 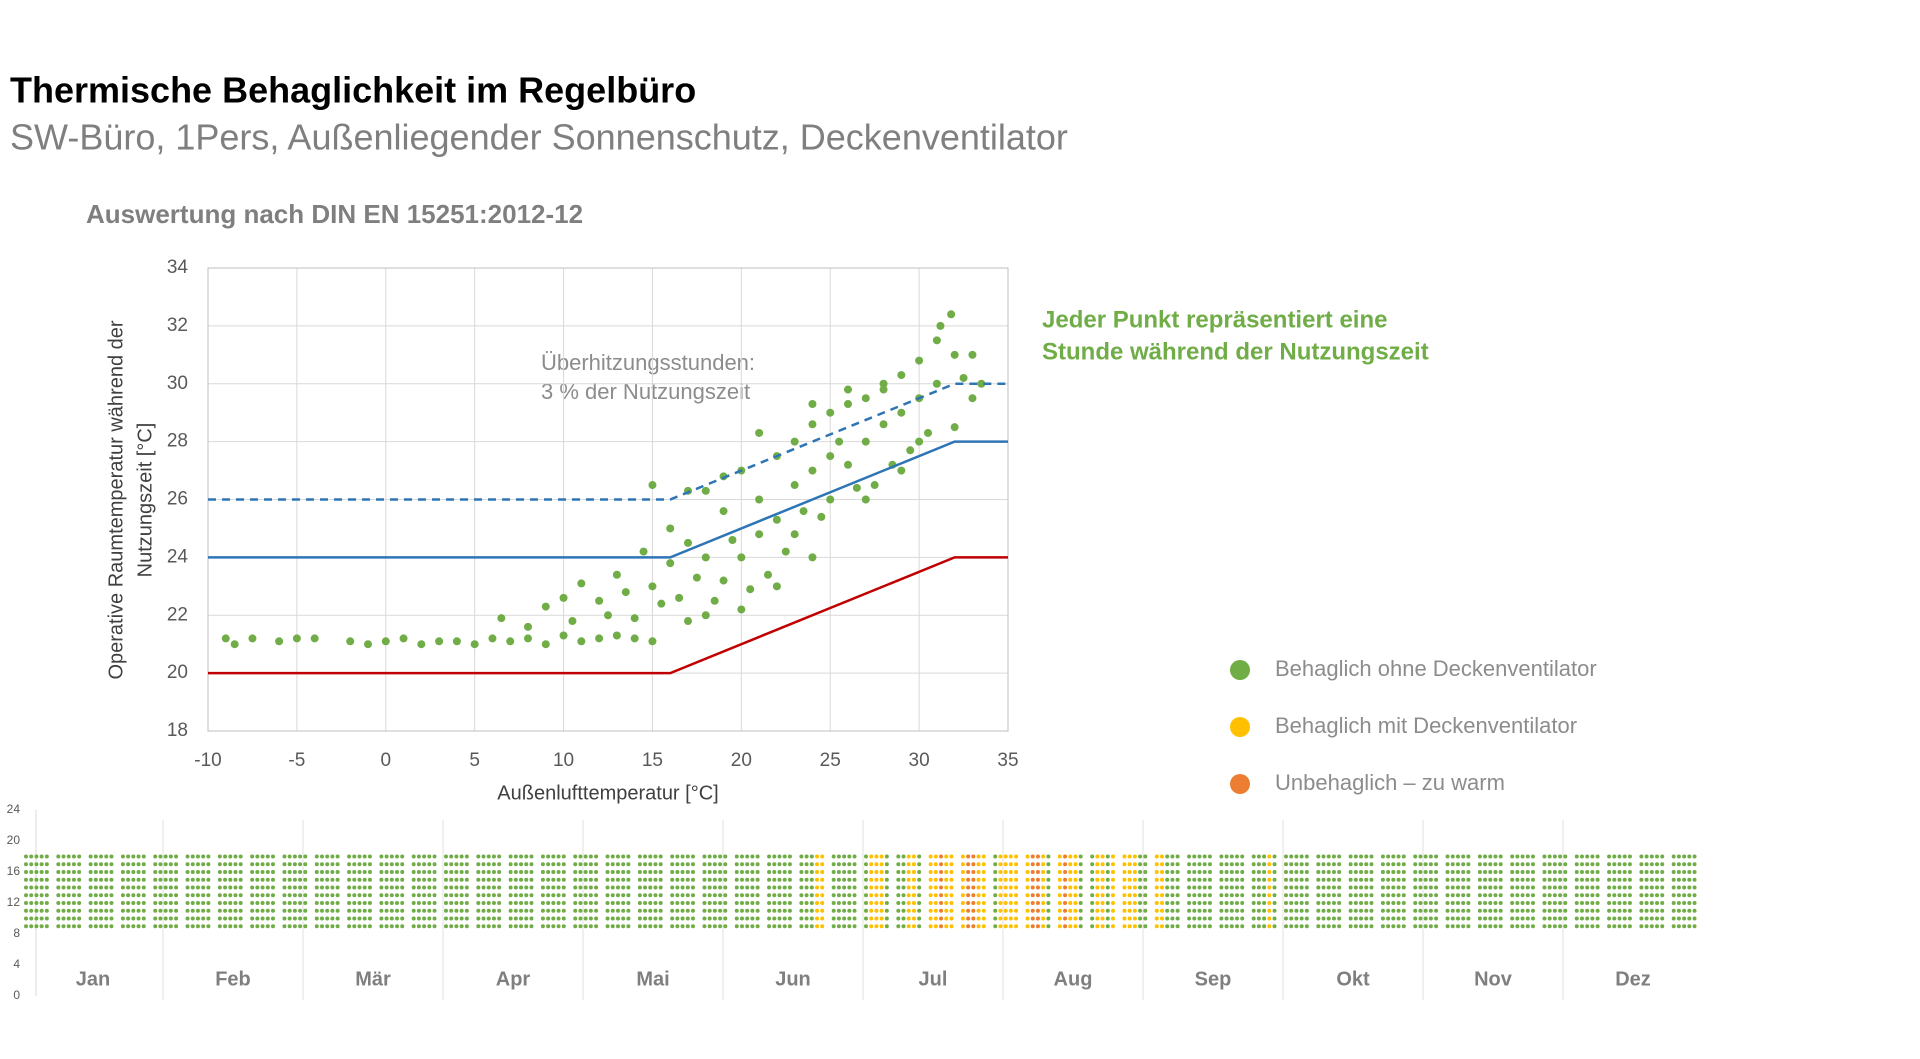 What do you see at coordinates (16, 995) in the screenshot?
I see `y-tick-label: 0` at bounding box center [16, 995].